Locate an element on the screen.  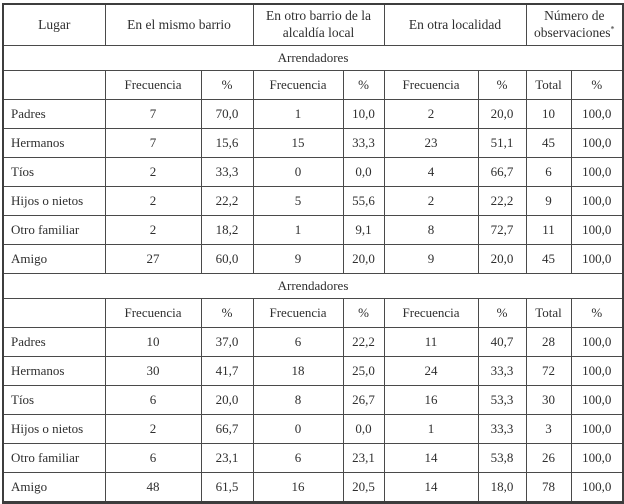
value-cell: 5 is located at coordinates (298, 201).